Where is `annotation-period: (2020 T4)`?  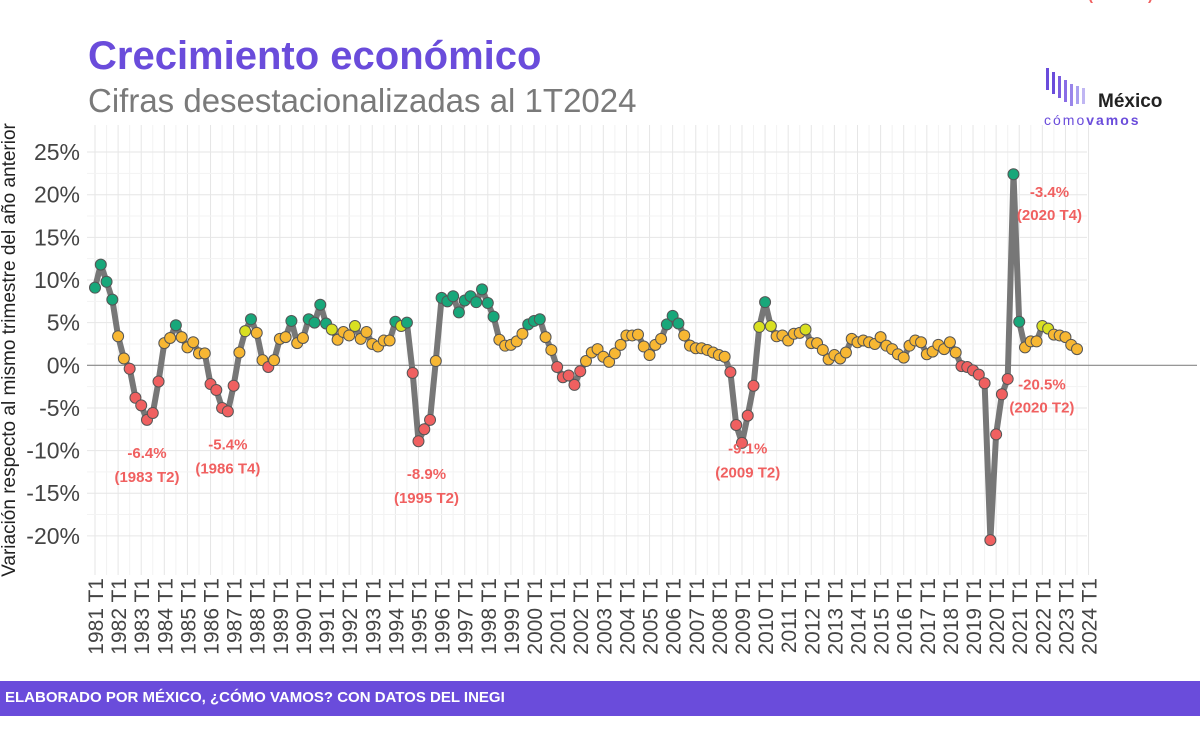
annotation-period: (2020 T4) is located at coordinates (1049, 215).